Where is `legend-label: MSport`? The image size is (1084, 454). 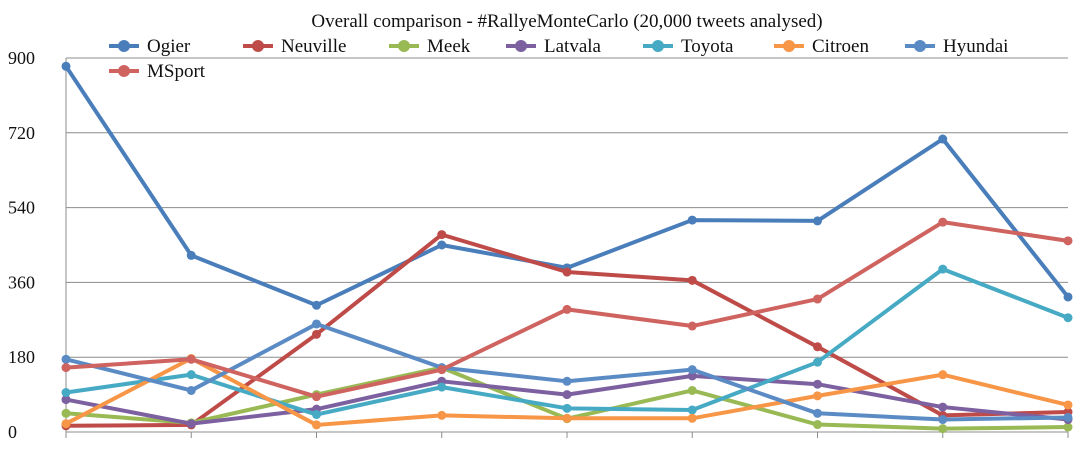
legend-label: MSport is located at coordinates (176, 71).